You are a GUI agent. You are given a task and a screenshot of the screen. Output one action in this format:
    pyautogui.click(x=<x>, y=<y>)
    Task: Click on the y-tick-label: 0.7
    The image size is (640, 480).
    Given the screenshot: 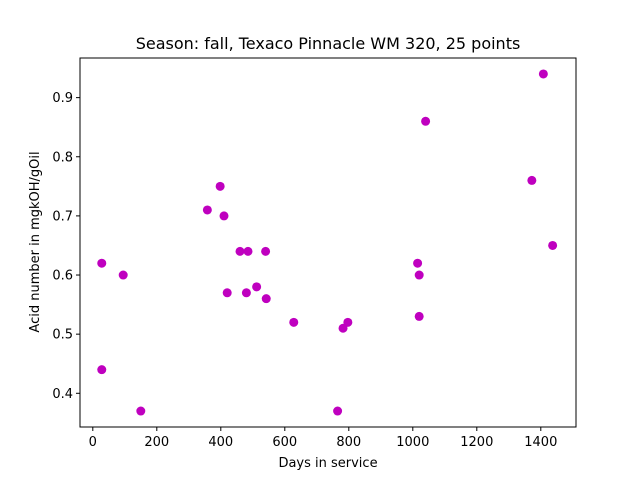 What is the action you would take?
    pyautogui.click(x=62, y=216)
    